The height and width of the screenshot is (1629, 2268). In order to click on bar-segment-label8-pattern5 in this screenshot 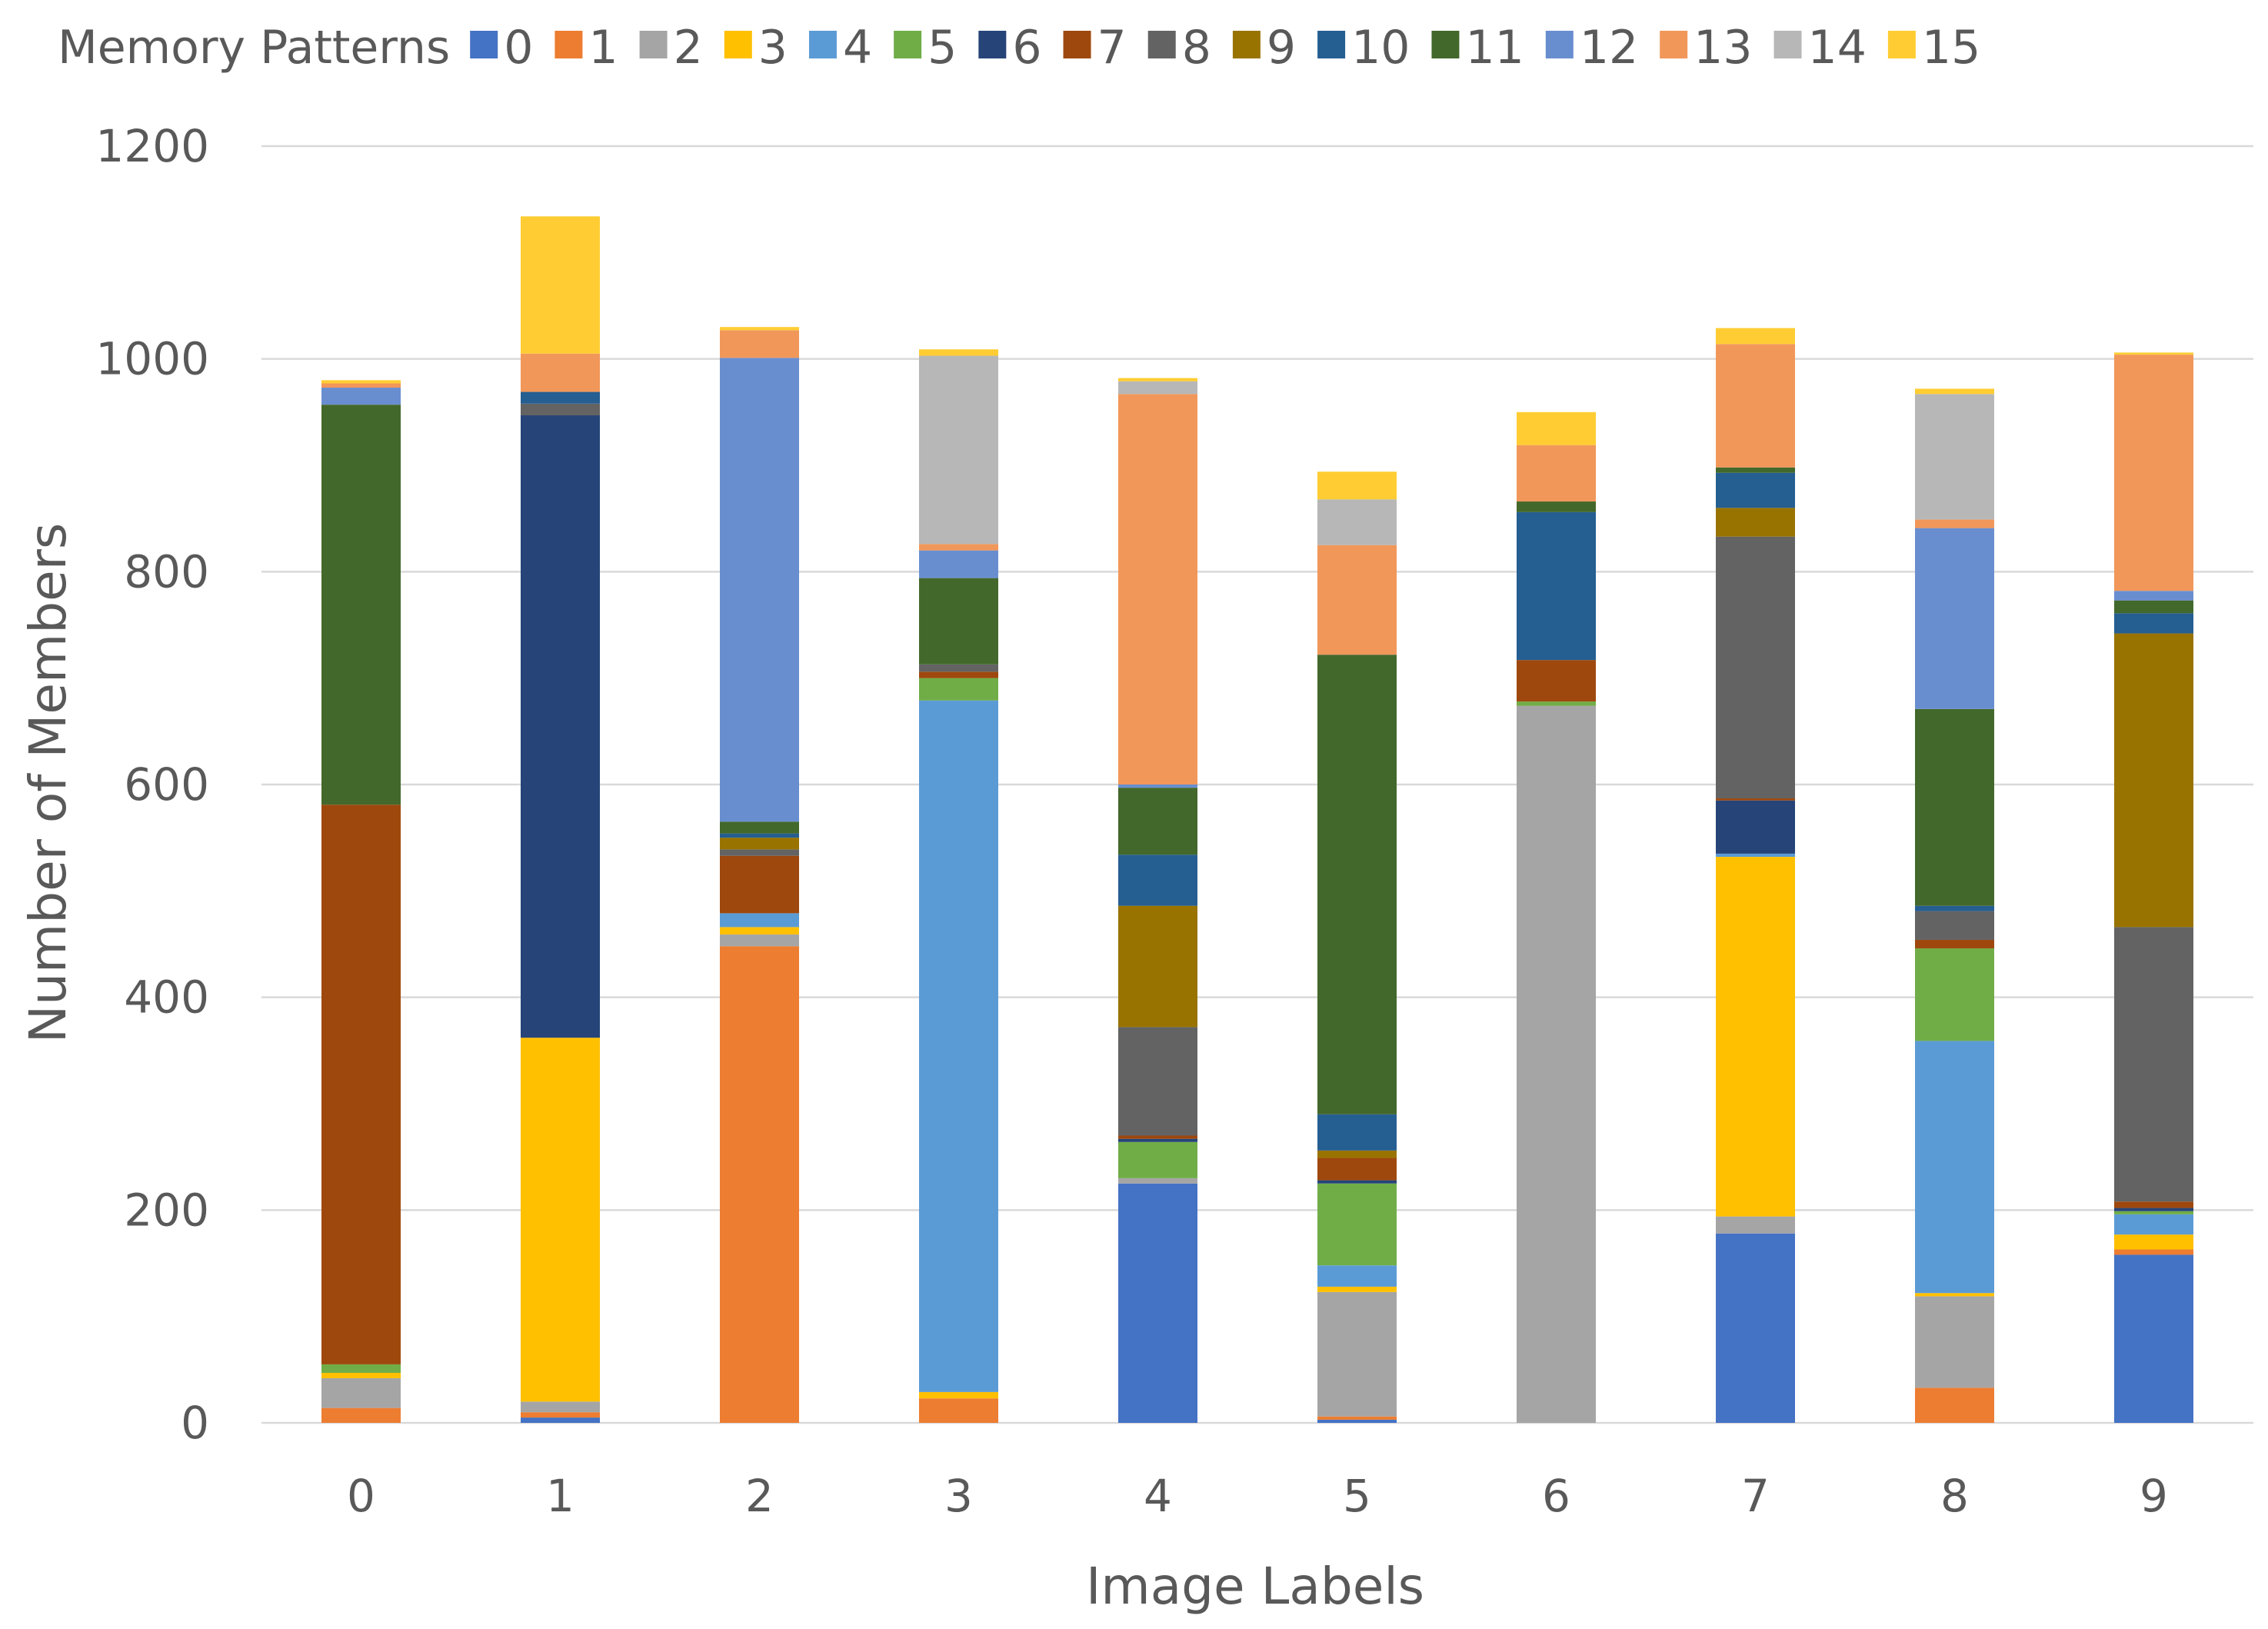, I will do `click(1955, 994)`.